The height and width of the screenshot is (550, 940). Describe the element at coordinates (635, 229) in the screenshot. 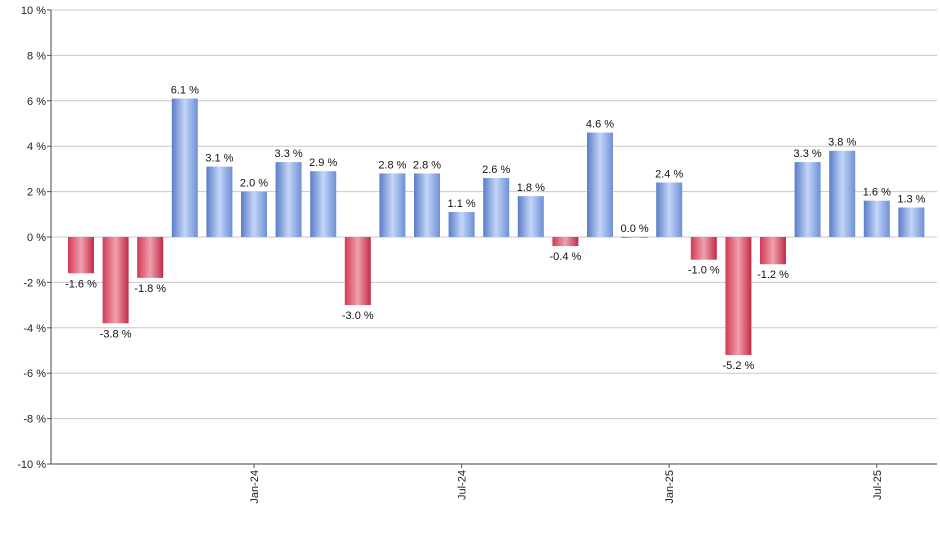

I see `data-label: 0.0 %` at that location.